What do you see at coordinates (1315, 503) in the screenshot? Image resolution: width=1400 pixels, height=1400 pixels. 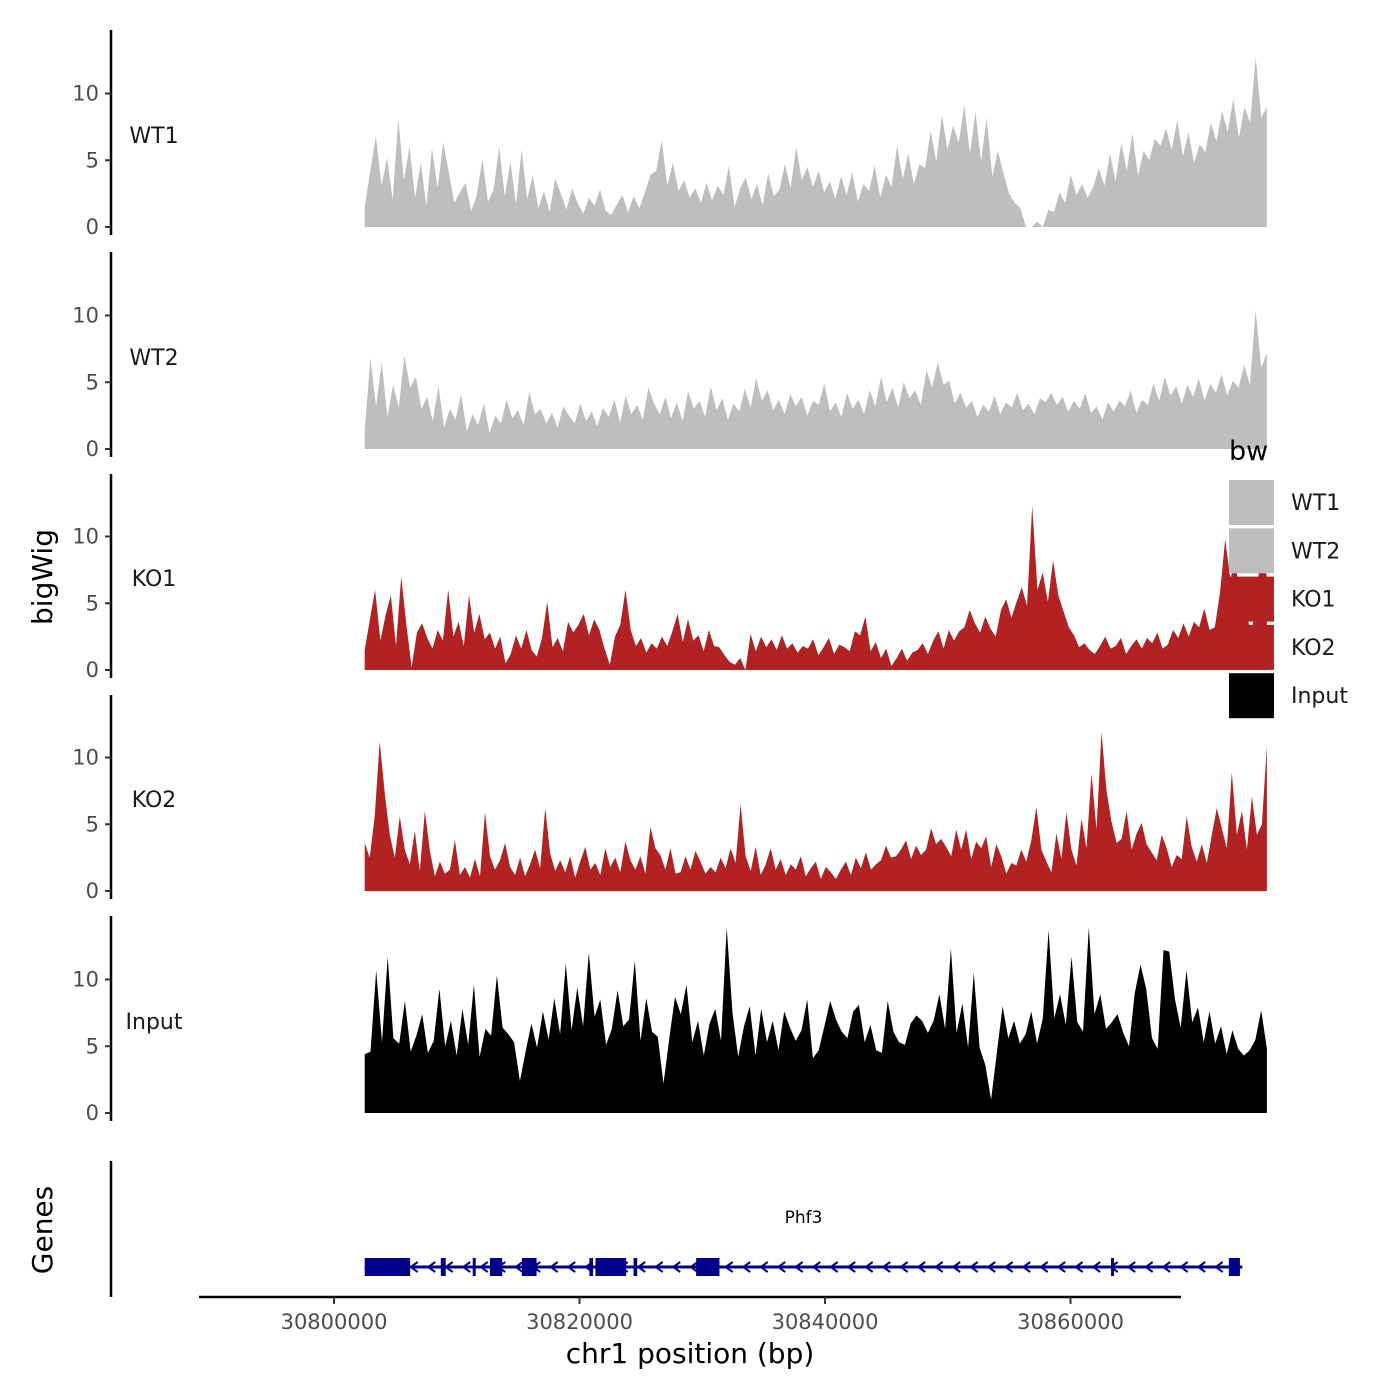 I see `legend-label: WT1` at bounding box center [1315, 503].